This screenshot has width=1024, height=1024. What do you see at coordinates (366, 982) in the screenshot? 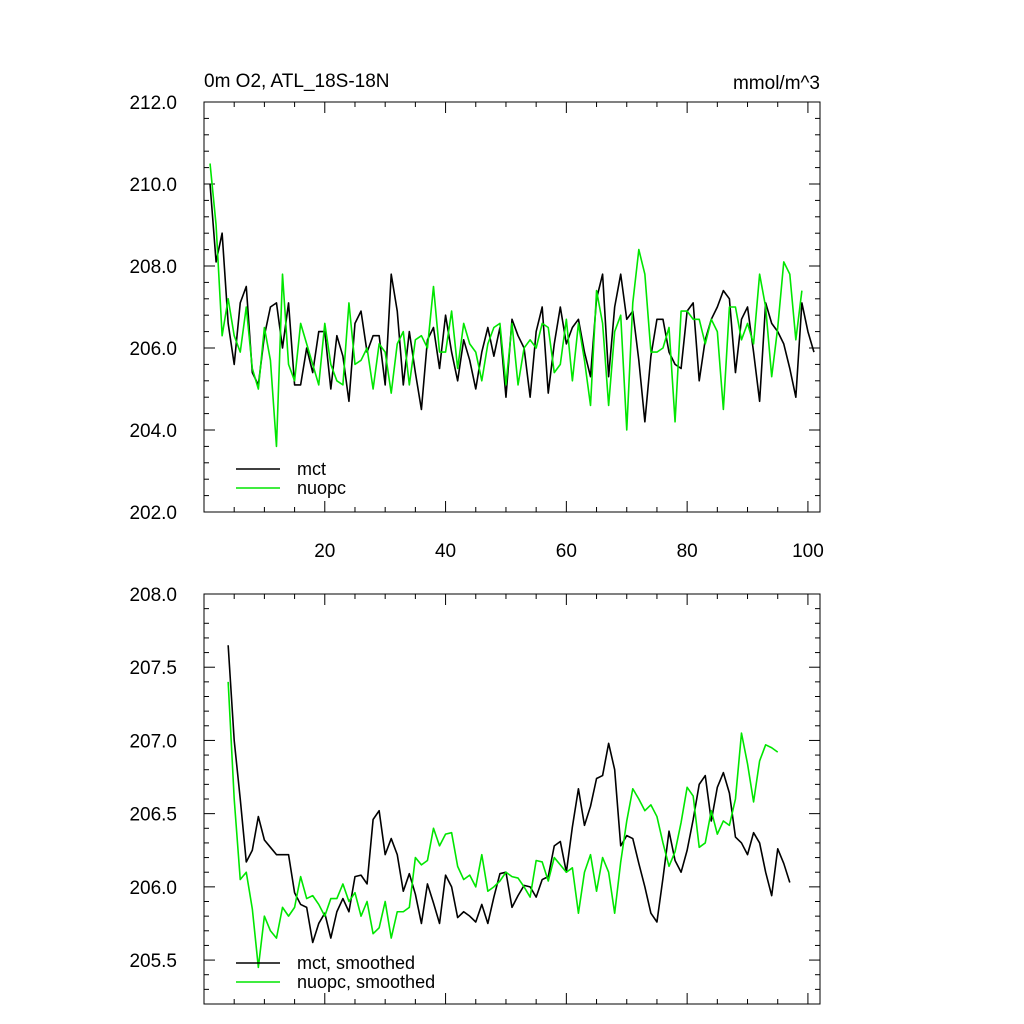
I see `legend-label: nuopc, smoothed` at bounding box center [366, 982].